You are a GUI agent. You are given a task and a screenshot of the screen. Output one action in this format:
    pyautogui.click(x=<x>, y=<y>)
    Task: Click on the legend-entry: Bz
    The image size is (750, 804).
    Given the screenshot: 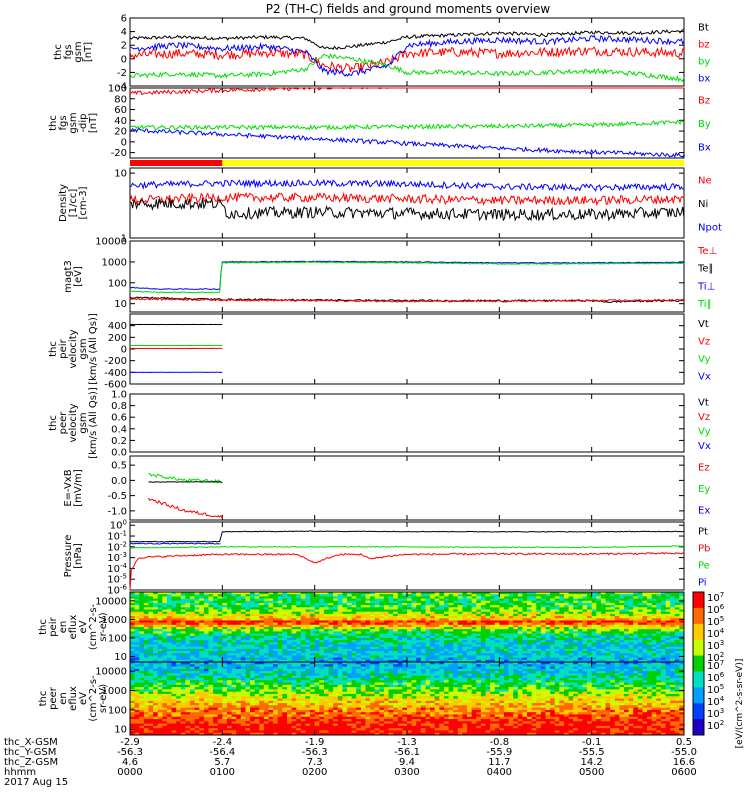 What is the action you would take?
    pyautogui.click(x=704, y=101)
    